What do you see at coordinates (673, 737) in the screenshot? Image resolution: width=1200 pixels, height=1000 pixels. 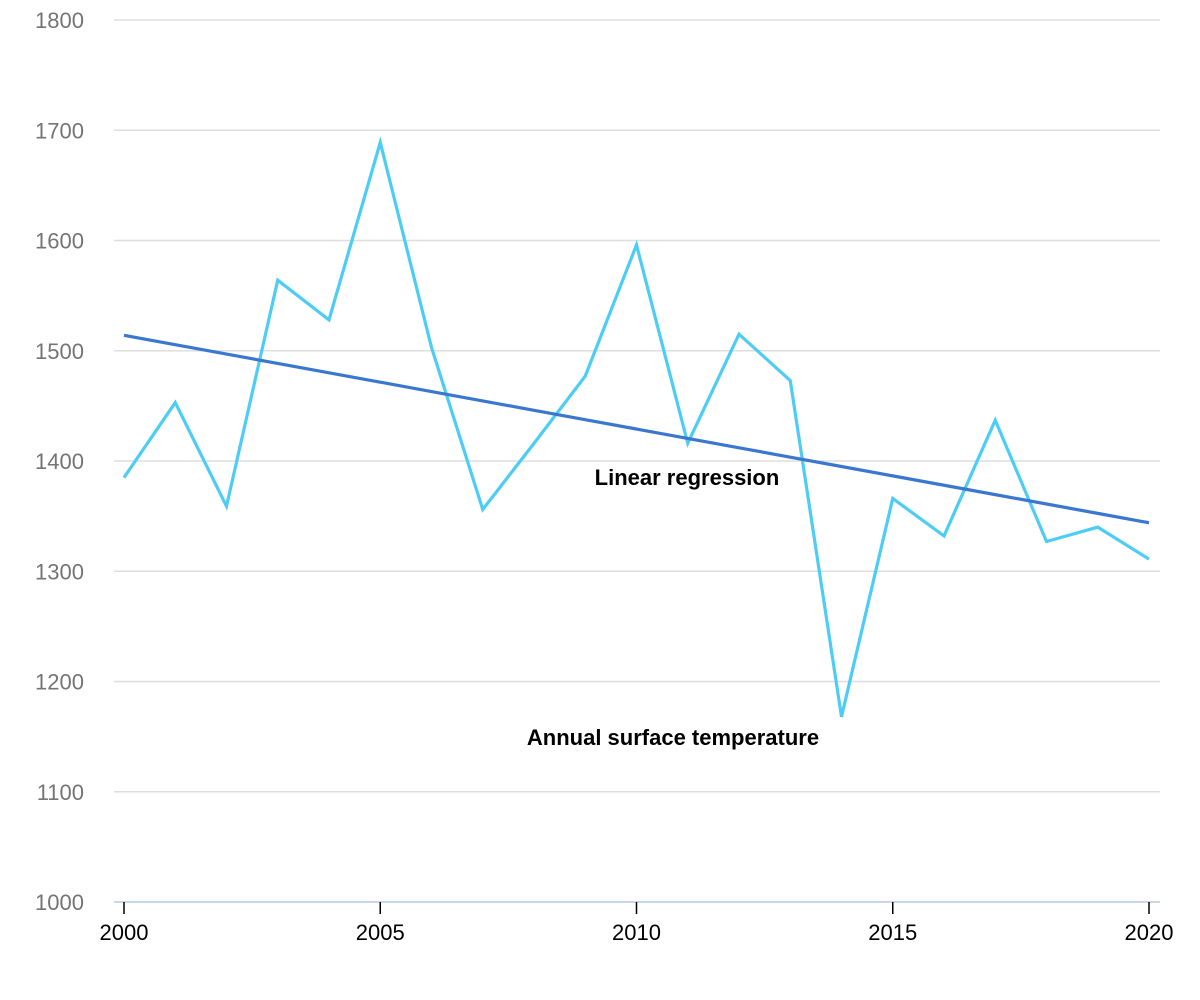 I see `annual-surface-temperature-label: Annual surface temperature` at bounding box center [673, 737].